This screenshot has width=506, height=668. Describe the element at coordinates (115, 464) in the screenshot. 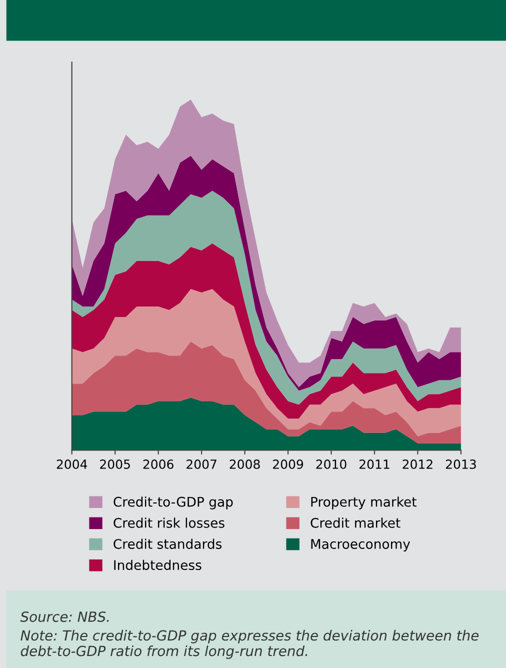

I see `x-tick-label: 2005` at that location.